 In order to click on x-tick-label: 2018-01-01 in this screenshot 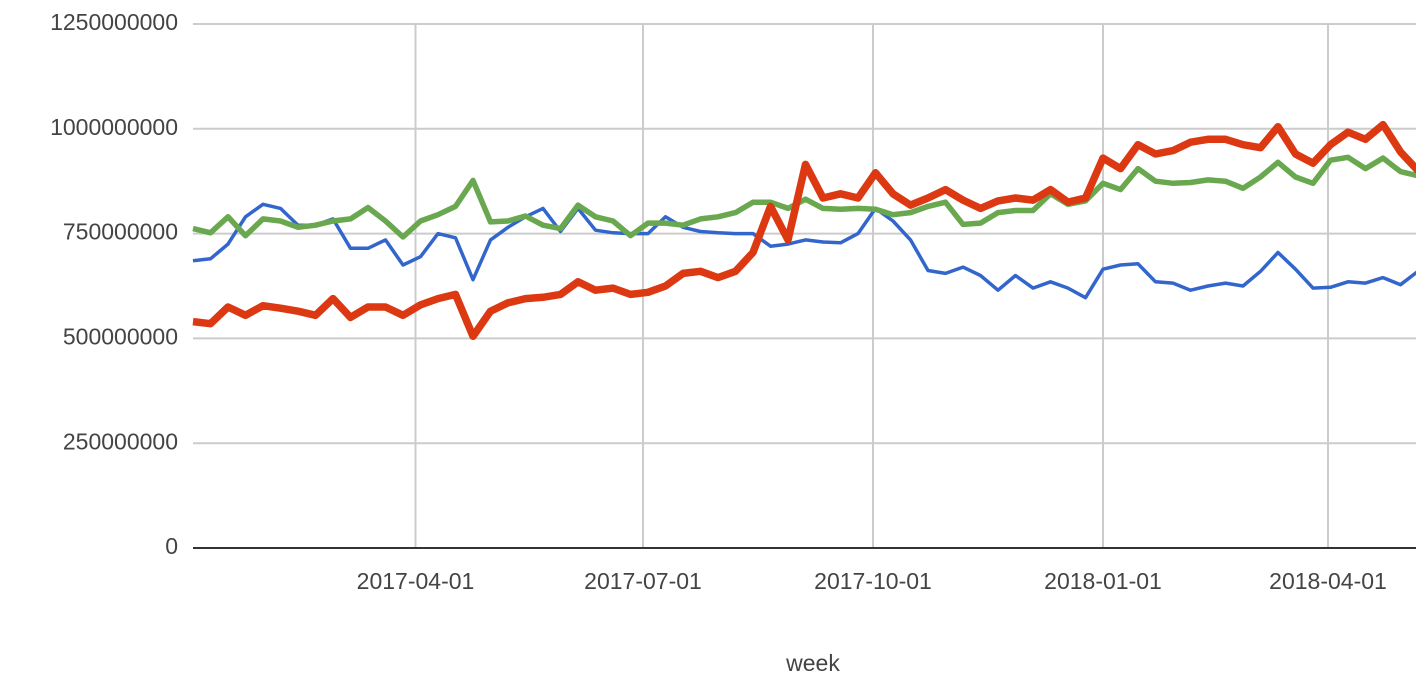, I will do `click(1103, 581)`.